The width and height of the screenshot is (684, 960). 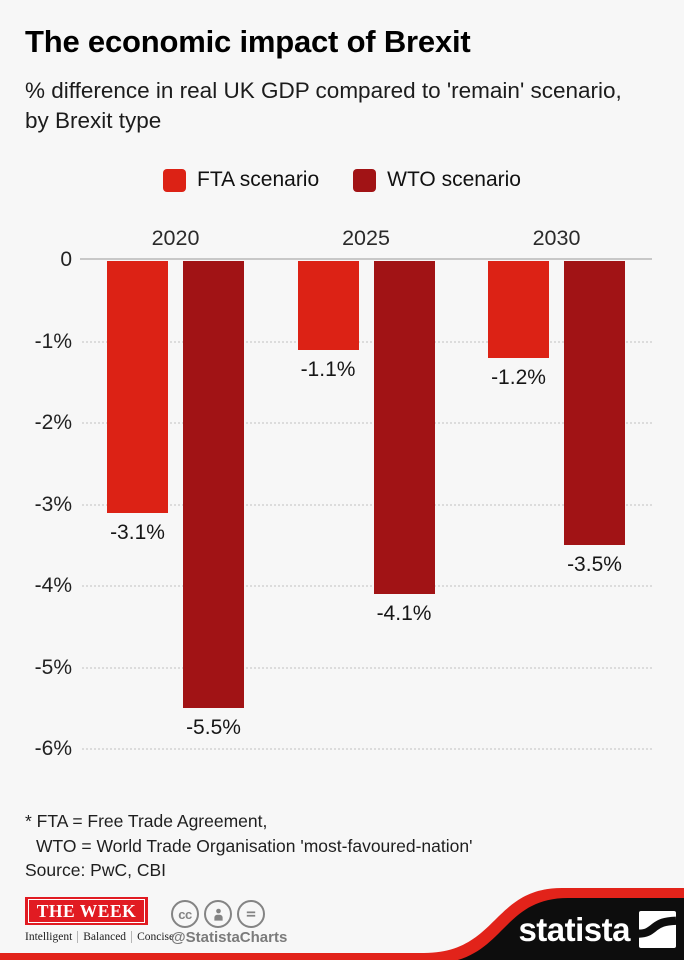 I want to click on zero-baseline, so click(x=366, y=259).